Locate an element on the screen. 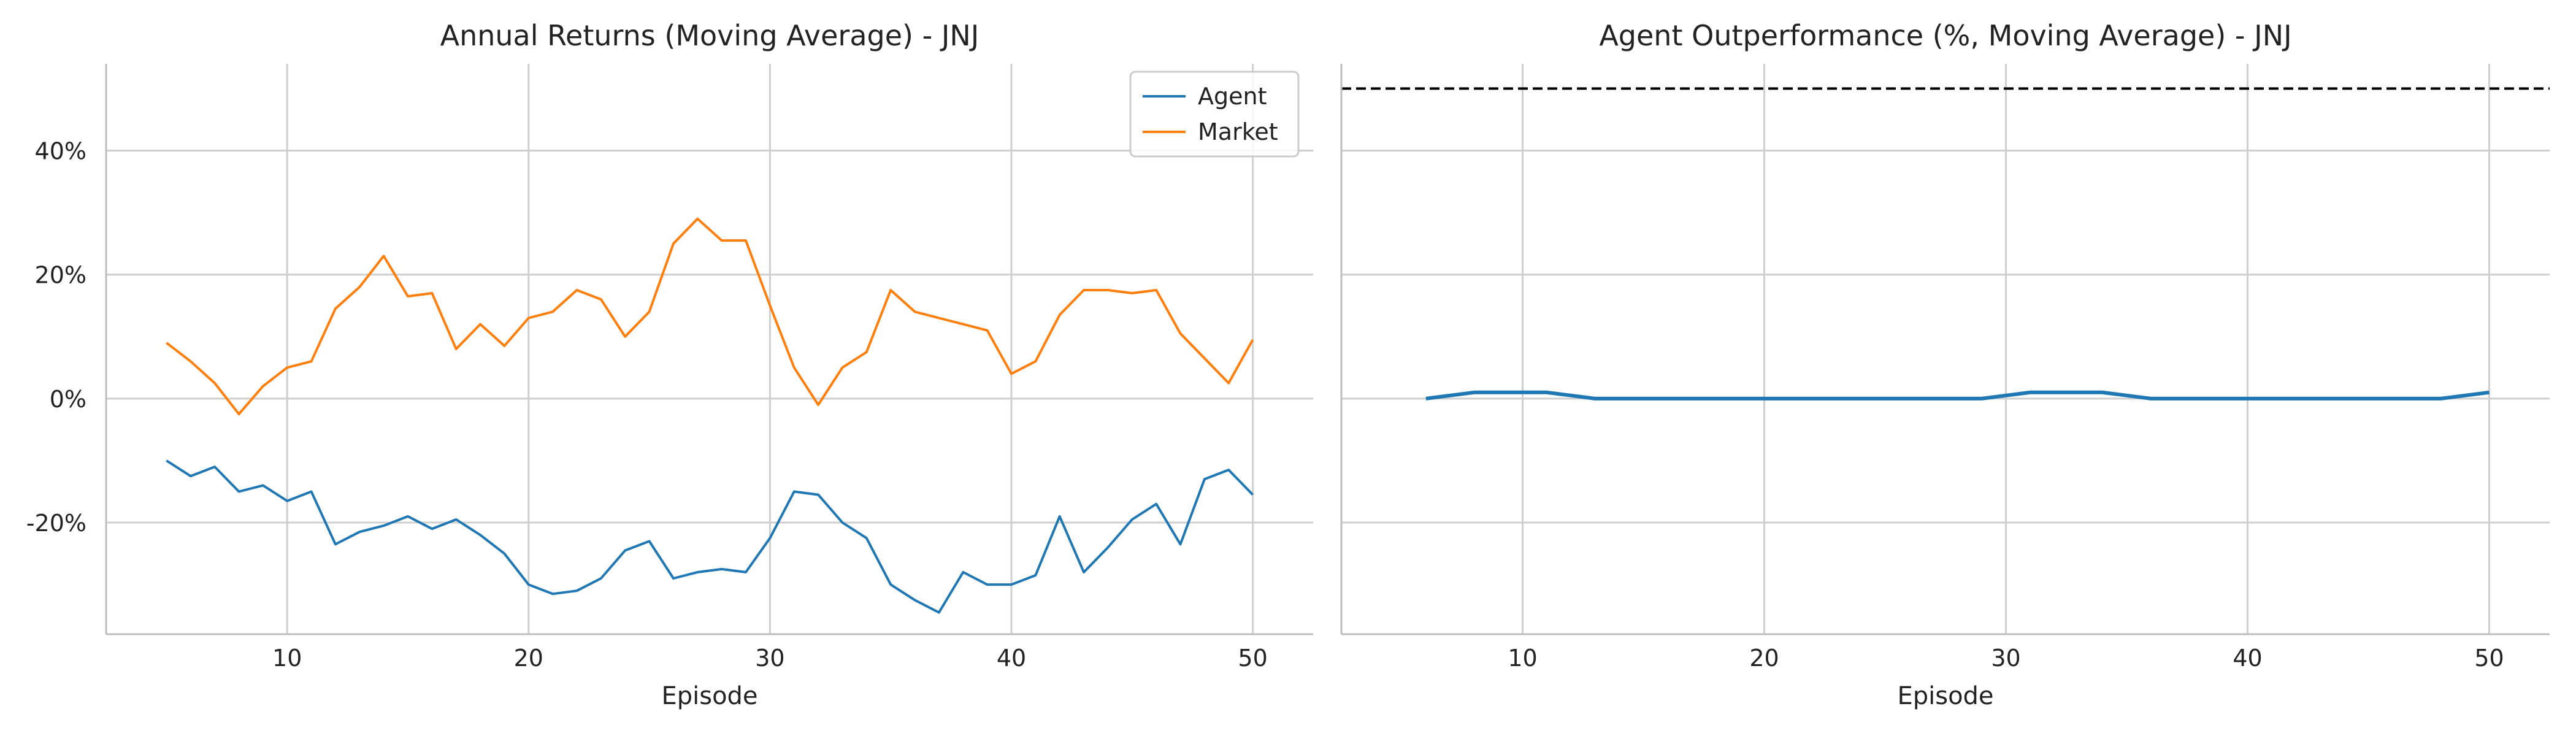 This screenshot has height=736, width=2576. y-tick-label: 40% is located at coordinates (60, 151).